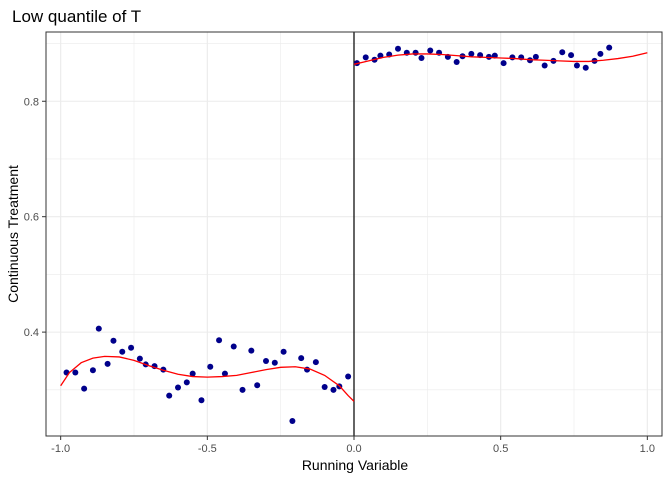 The height and width of the screenshot is (485, 672). Describe the element at coordinates (76, 16) in the screenshot. I see `chart-title: Low quantile of T` at that location.